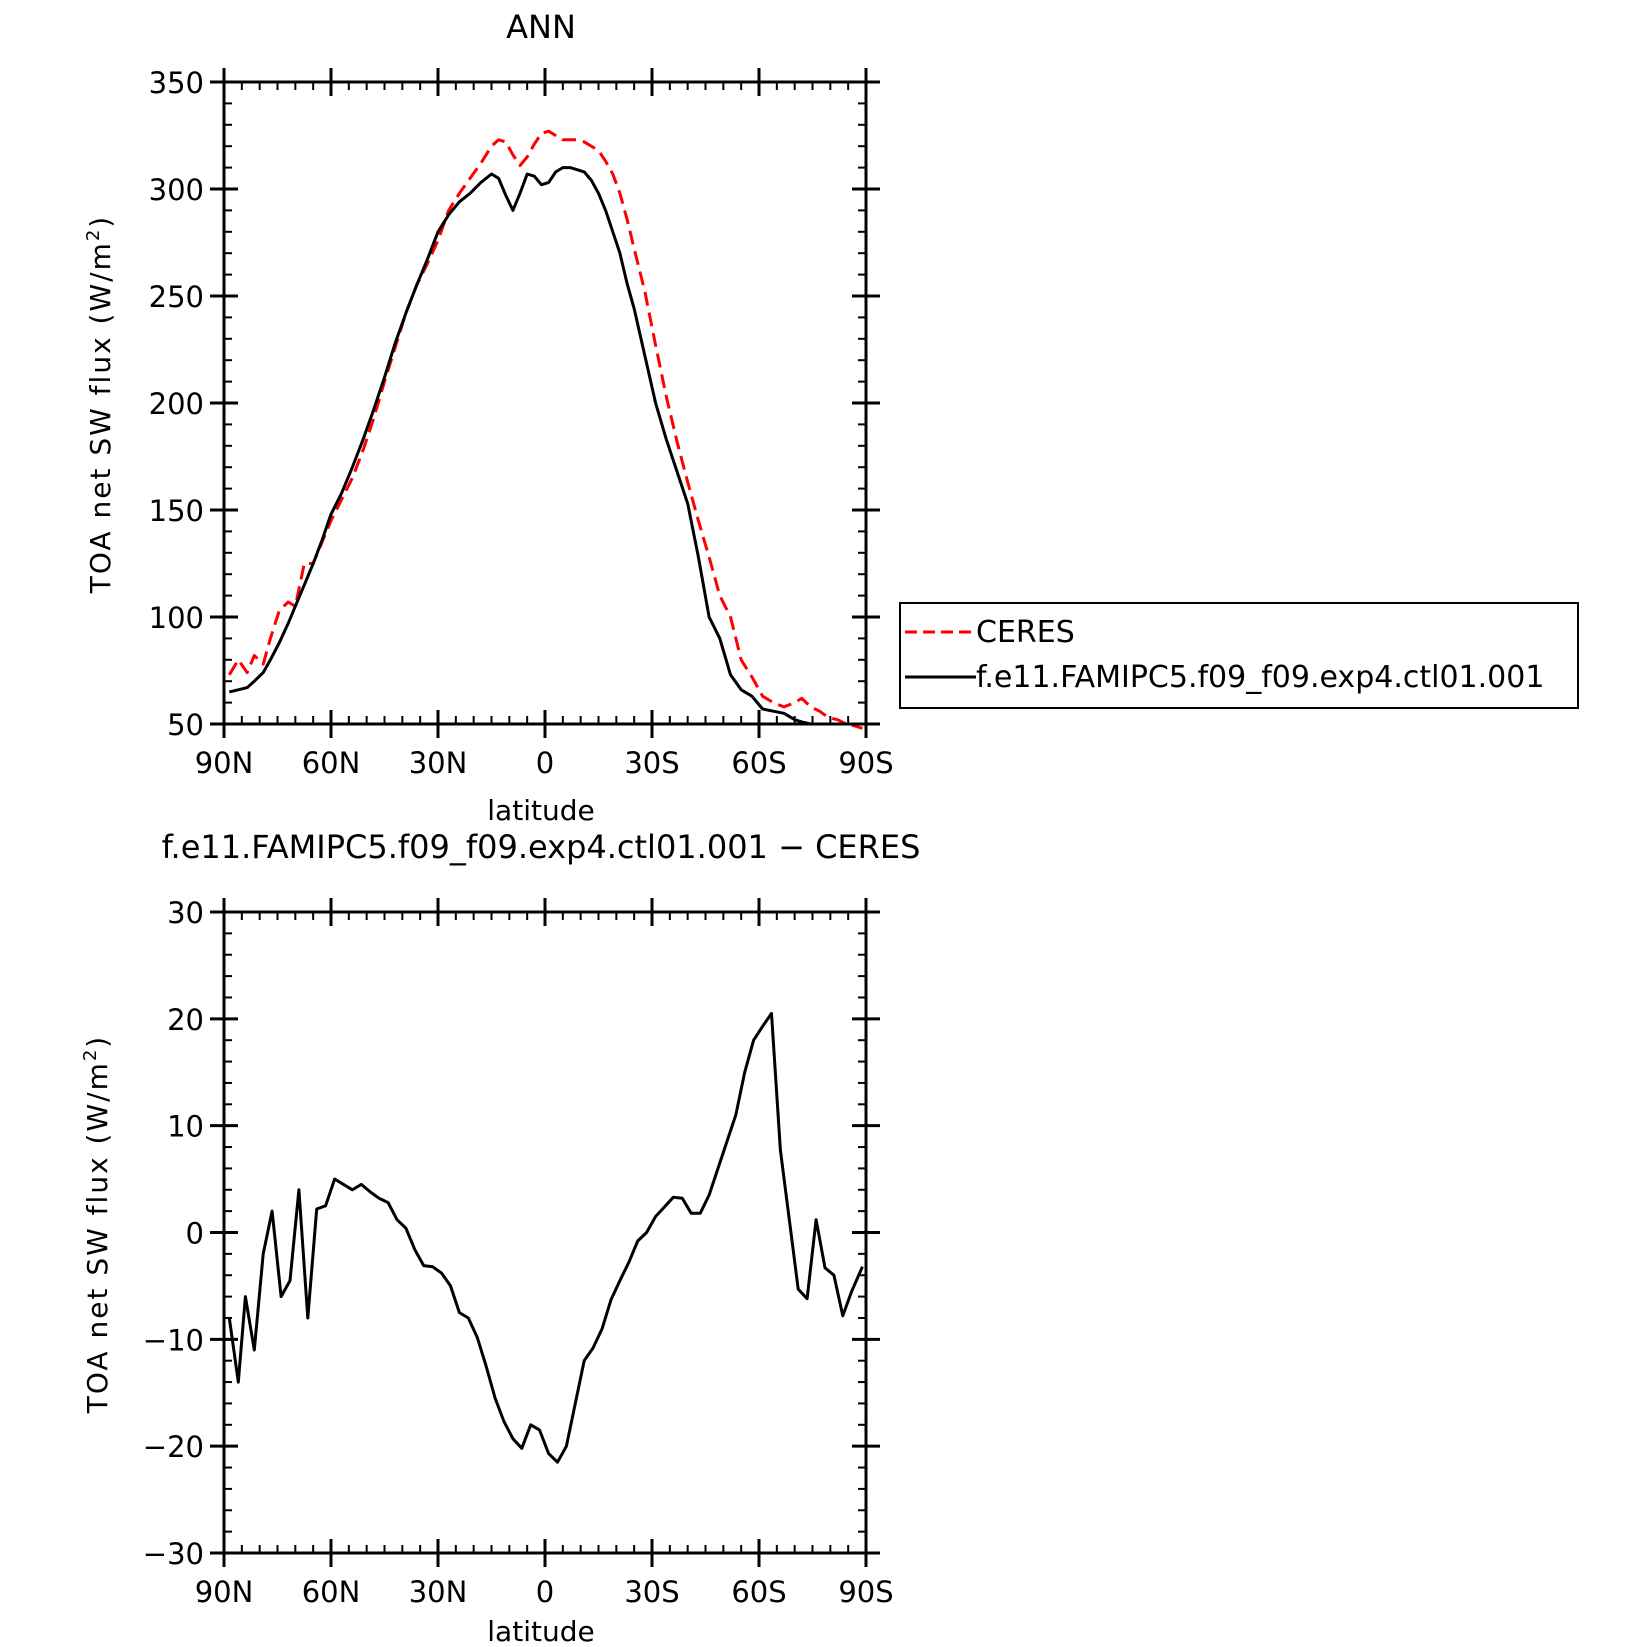  I want to click on bottom-x-tick-label: 90S, so click(865, 1592).